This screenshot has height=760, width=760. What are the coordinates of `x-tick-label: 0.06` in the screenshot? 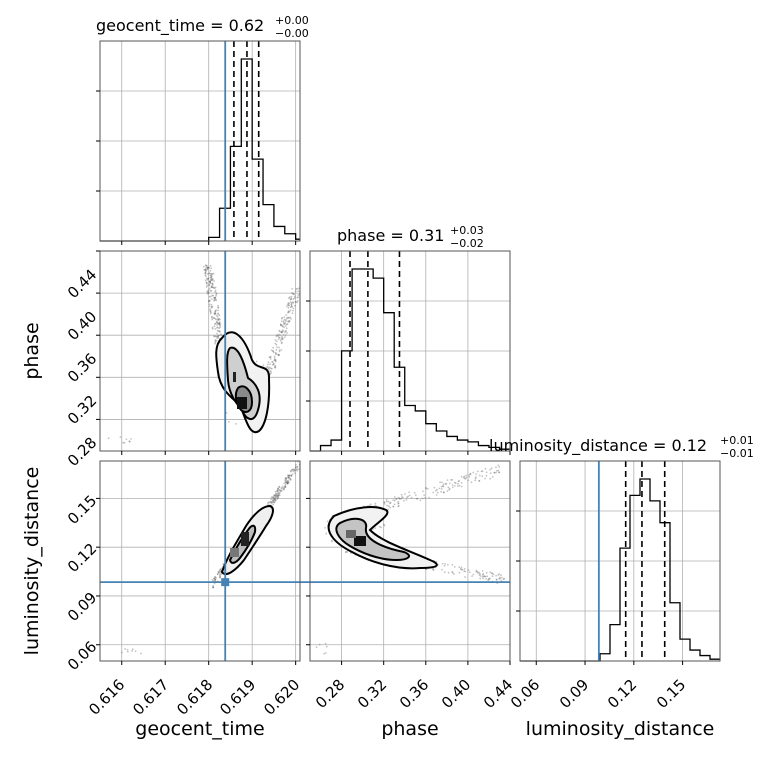 It's located at (525, 694).